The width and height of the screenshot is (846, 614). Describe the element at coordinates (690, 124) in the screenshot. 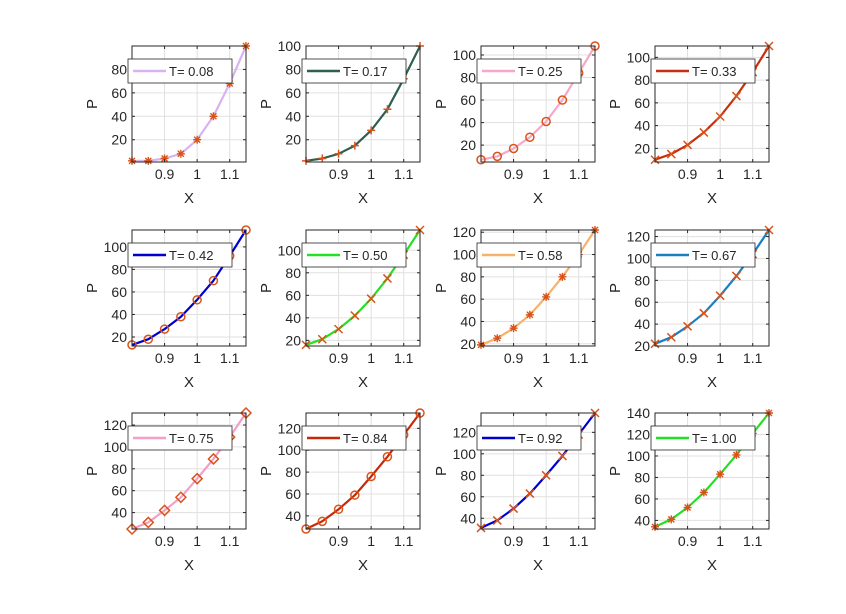

I see `subplot-4: 0.9 1 1.1 20 40 60 80 100 X P T= 0.33` at that location.